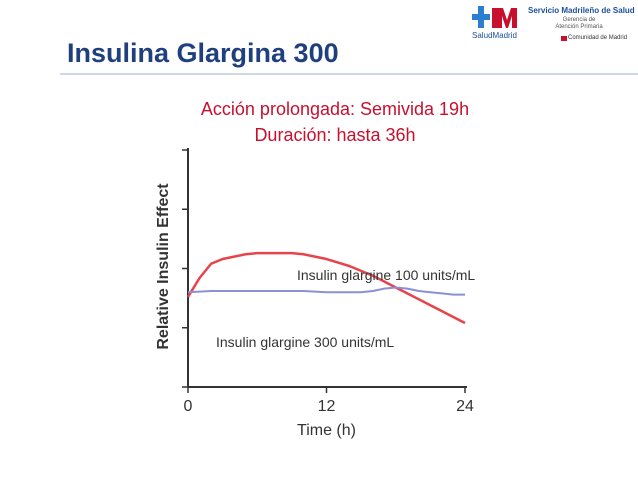 The width and height of the screenshot is (638, 479). I want to click on series-layer, so click(326, 288).